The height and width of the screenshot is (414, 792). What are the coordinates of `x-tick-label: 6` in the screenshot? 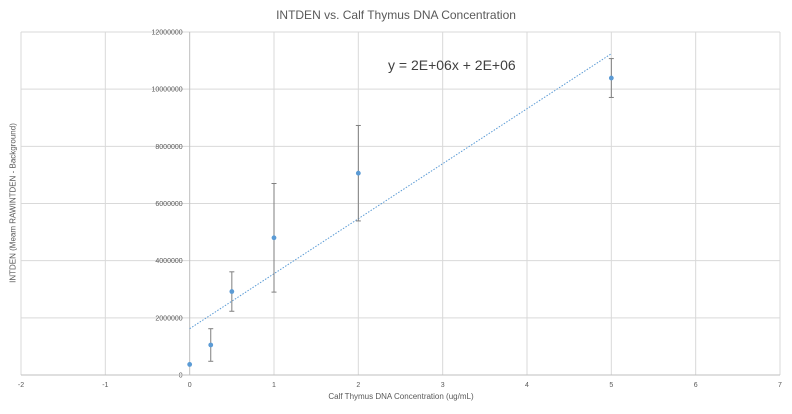 It's located at (696, 385).